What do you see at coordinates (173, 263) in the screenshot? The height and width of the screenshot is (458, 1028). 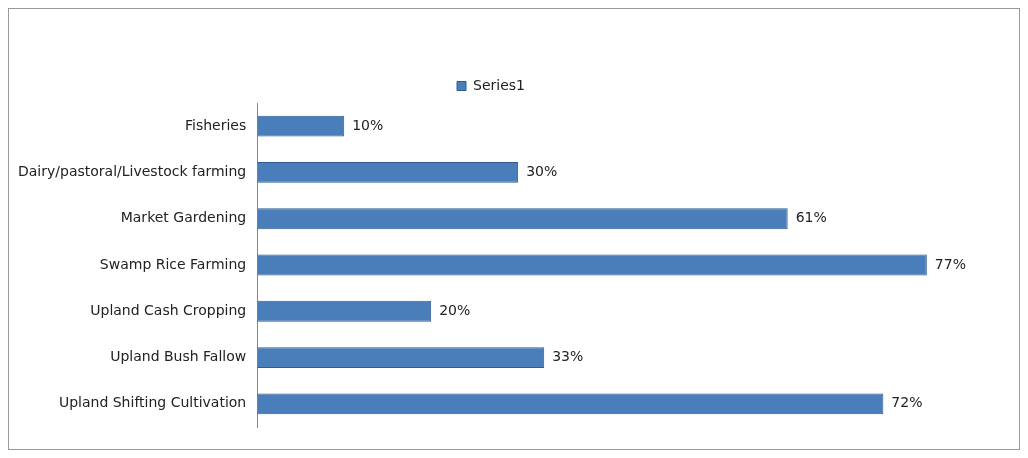 I see `y-tick-label: Swamp Rice Farming` at bounding box center [173, 263].